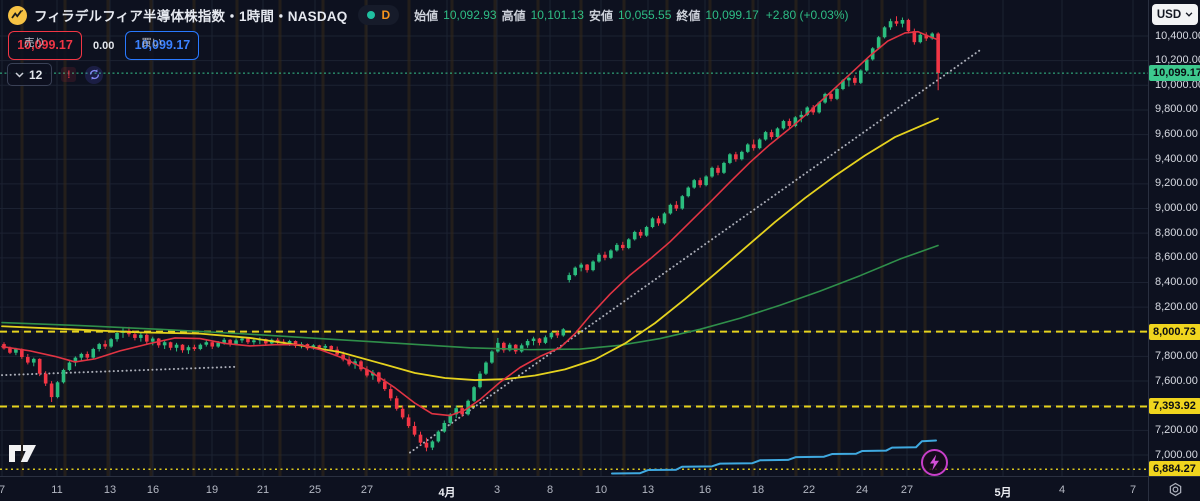 The height and width of the screenshot is (501, 1200). Describe the element at coordinates (1062, 490) in the screenshot. I see `time-axis-label: 4` at that location.